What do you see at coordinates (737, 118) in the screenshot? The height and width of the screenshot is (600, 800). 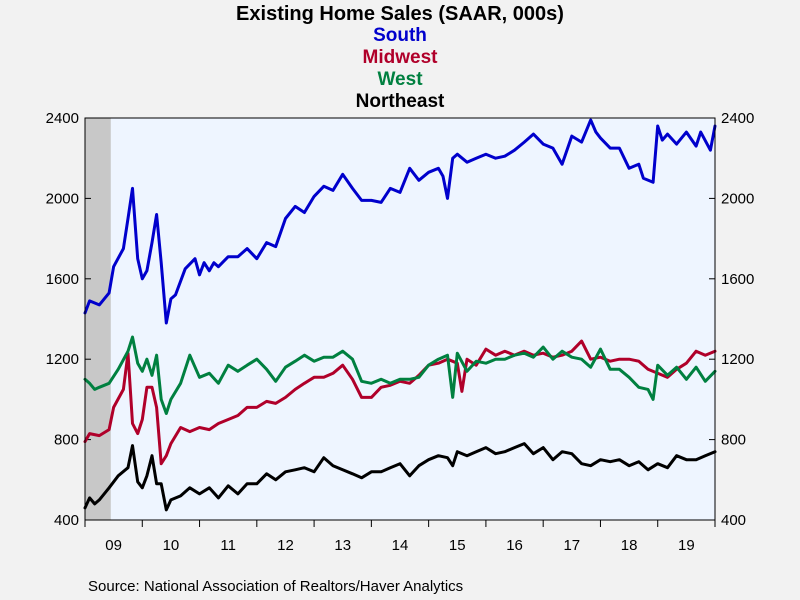 I see `y-tick-label-right: 2400` at bounding box center [737, 118].